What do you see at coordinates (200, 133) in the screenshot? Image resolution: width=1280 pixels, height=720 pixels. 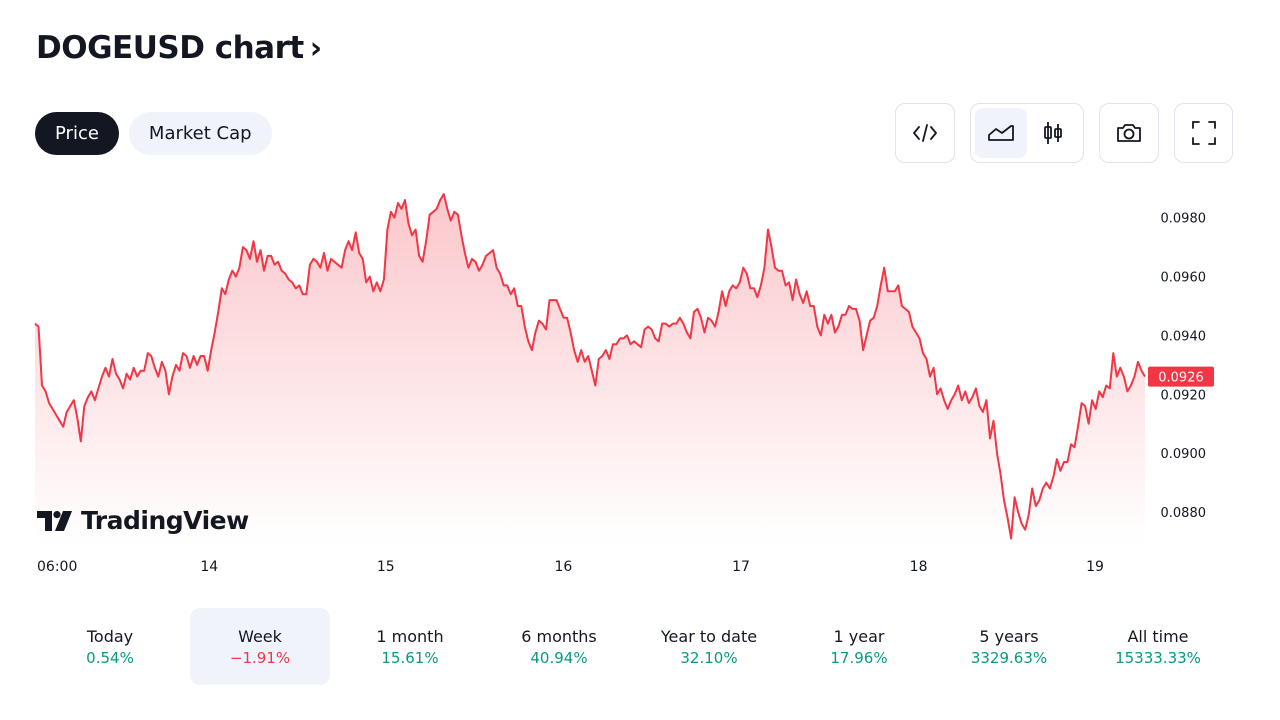 I see `tab-market-cap: Market Cap` at bounding box center [200, 133].